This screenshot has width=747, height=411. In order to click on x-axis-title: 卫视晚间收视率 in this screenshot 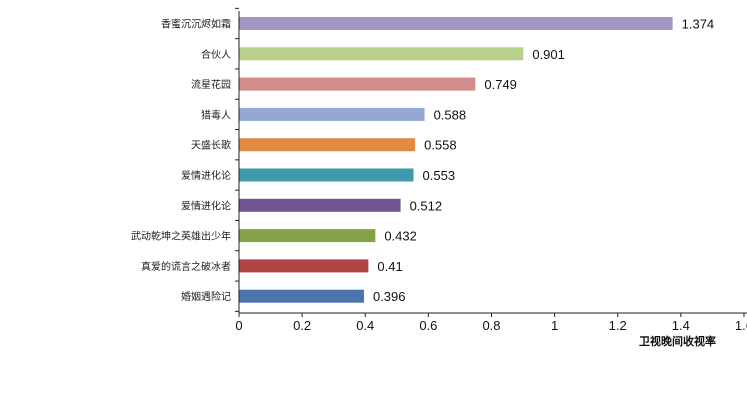, I will do `click(677, 341)`.